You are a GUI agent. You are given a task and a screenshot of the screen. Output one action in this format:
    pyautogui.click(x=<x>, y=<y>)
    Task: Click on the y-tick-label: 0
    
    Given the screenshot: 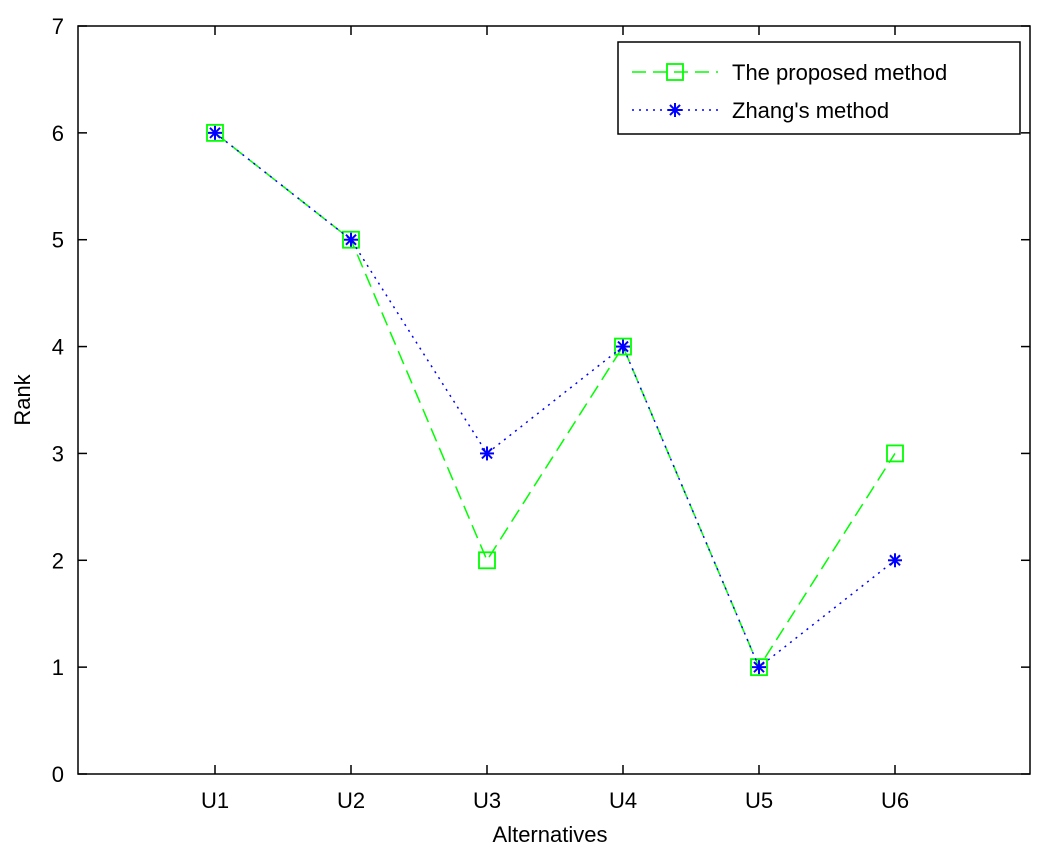 What is the action you would take?
    pyautogui.click(x=58, y=774)
    